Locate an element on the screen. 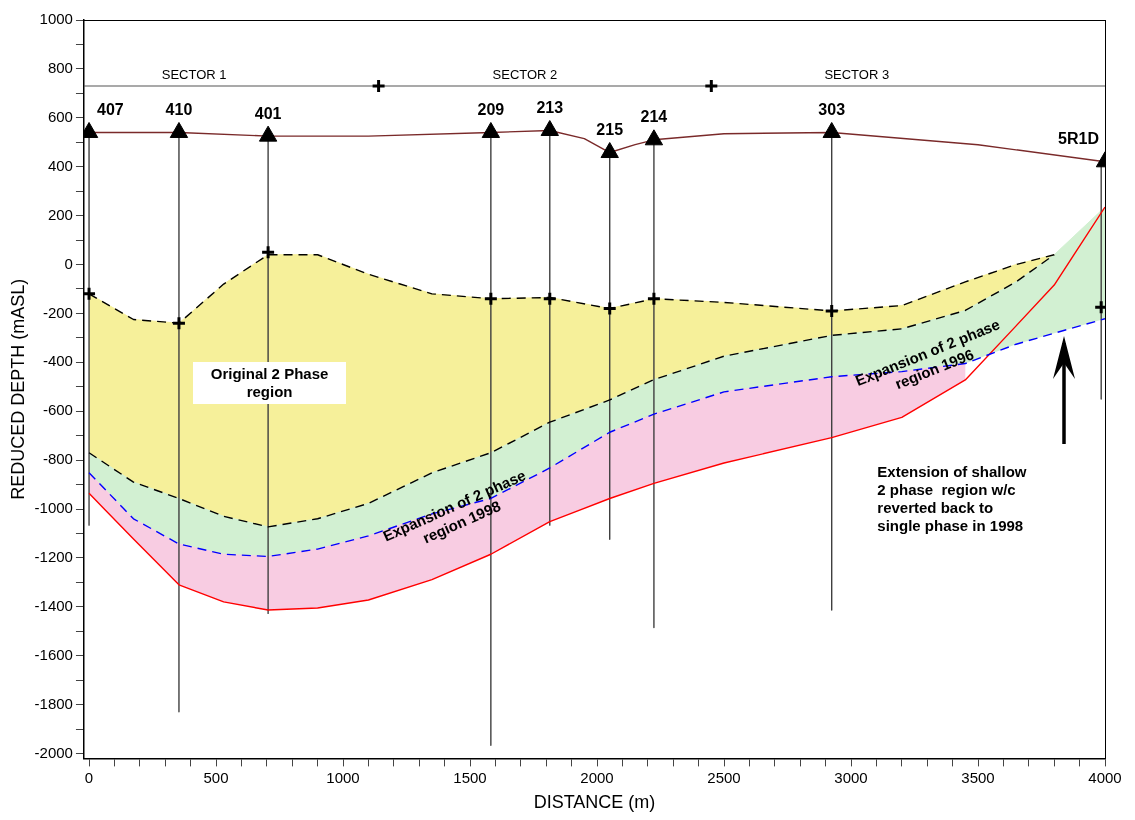 The width and height of the screenshot is (1135, 820). y-tick-label: -800 is located at coordinates (57, 459).